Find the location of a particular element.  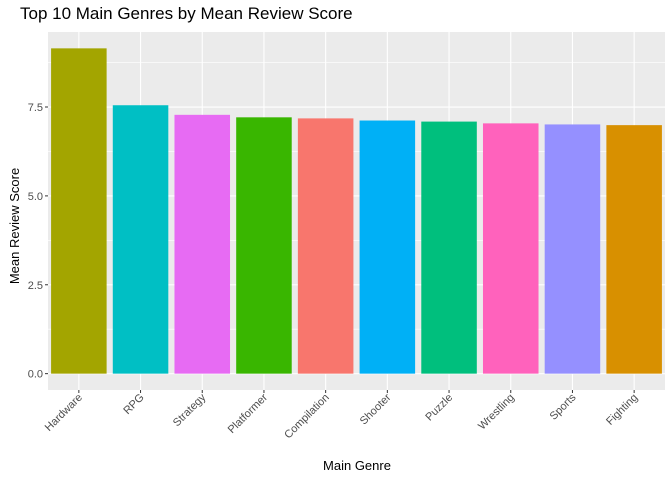

bar-fighting is located at coordinates (634, 249).